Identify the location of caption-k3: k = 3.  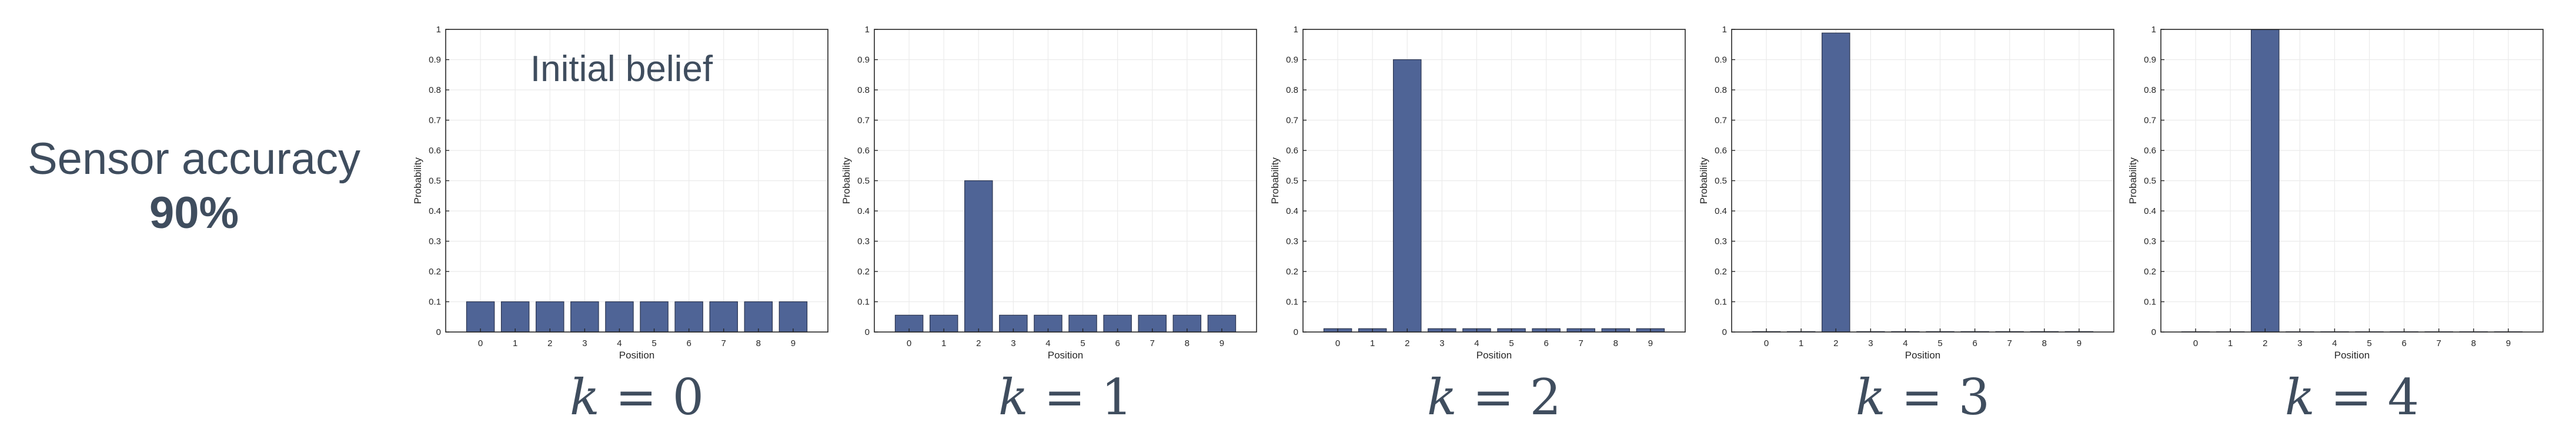
(1923, 397).